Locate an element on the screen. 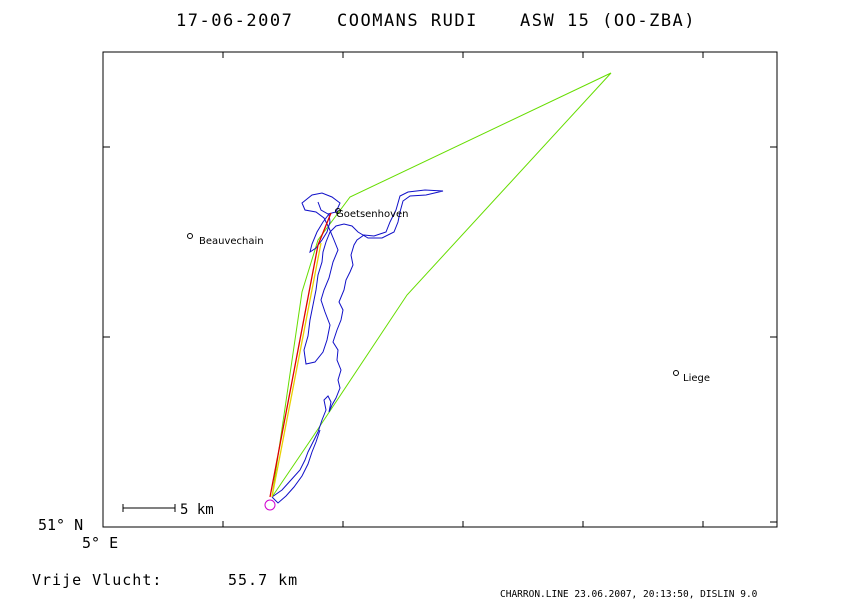 The image size is (853, 603). lat-label: 51° N is located at coordinates (60, 525).